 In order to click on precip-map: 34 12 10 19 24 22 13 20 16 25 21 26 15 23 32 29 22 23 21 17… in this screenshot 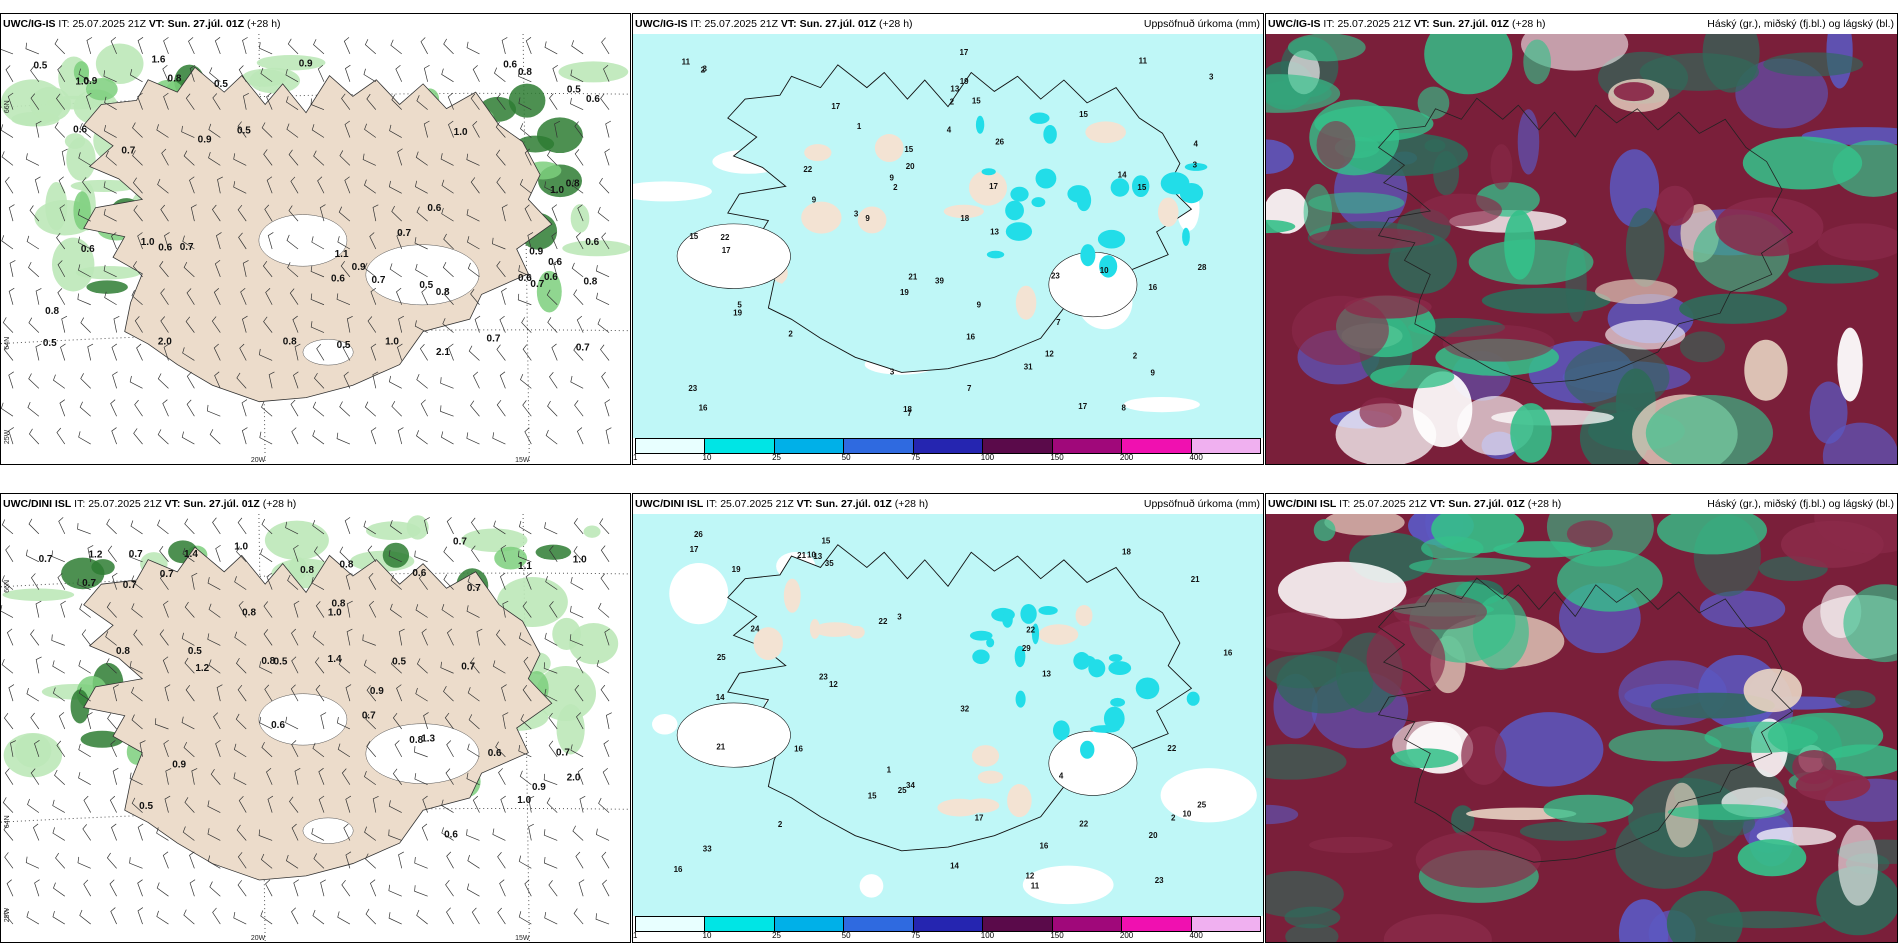, I will do `click(948, 715)`.